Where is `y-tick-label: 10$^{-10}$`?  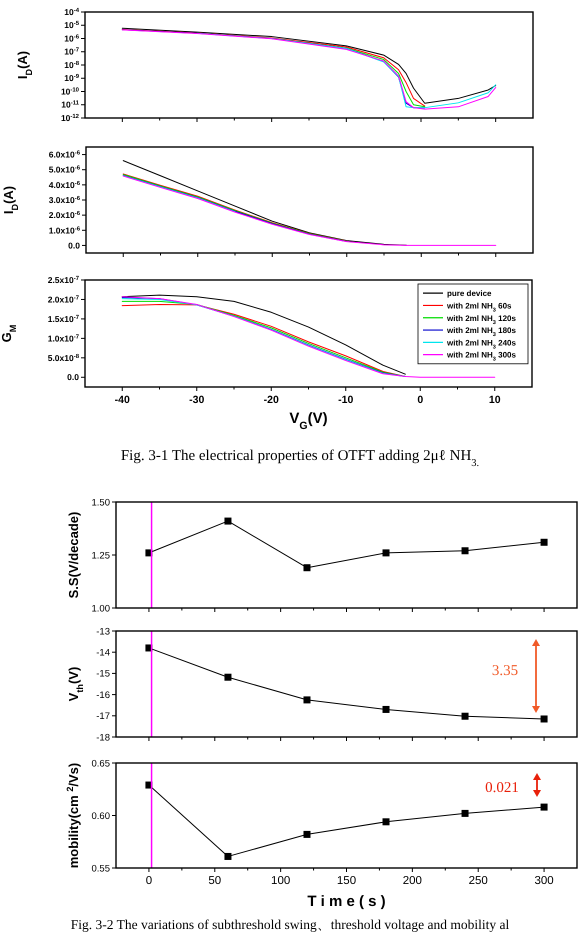 y-tick-label: 10$^{-10}$ is located at coordinates (70, 91).